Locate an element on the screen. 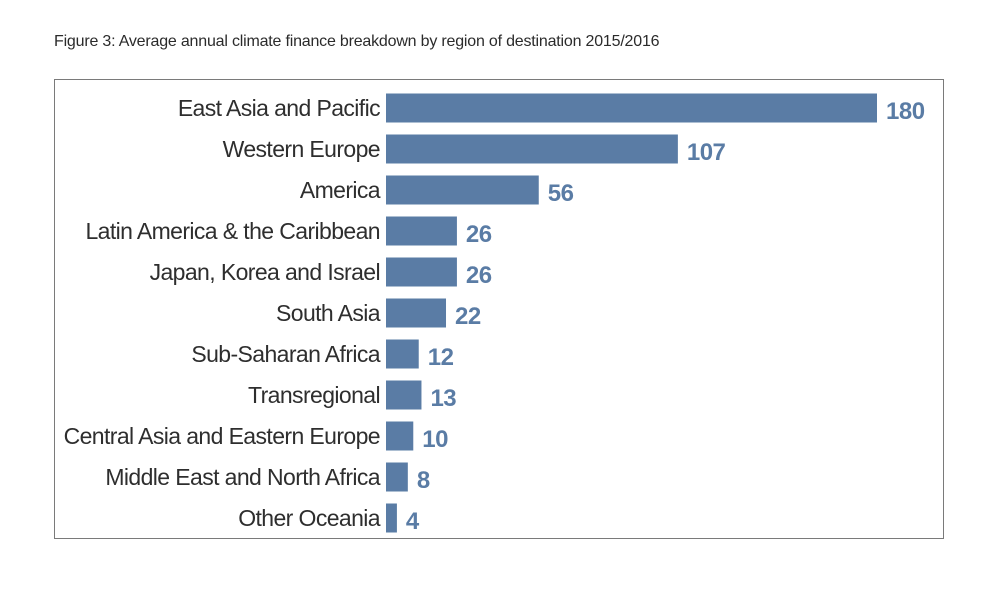 Image resolution: width=1005 pixels, height=609 pixels. value-label: 107 is located at coordinates (706, 152).